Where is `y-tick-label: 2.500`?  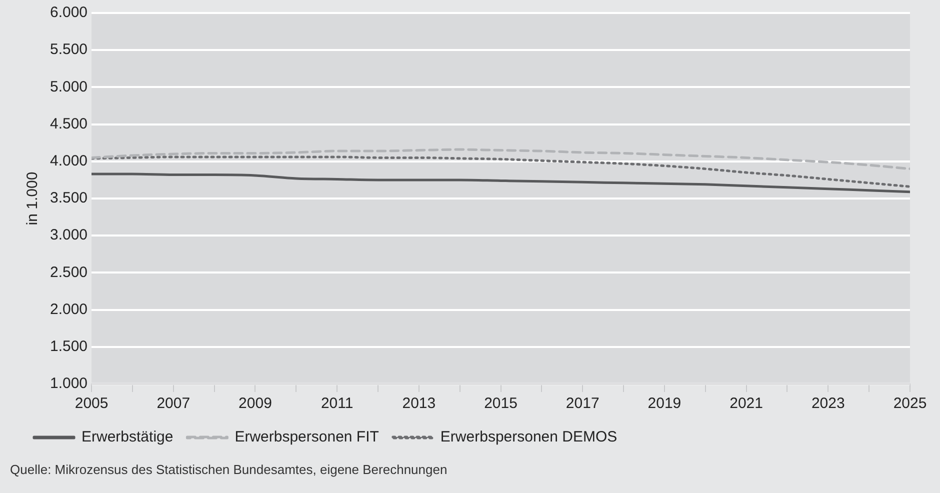 y-tick-label: 2.500 is located at coordinates (69, 272).